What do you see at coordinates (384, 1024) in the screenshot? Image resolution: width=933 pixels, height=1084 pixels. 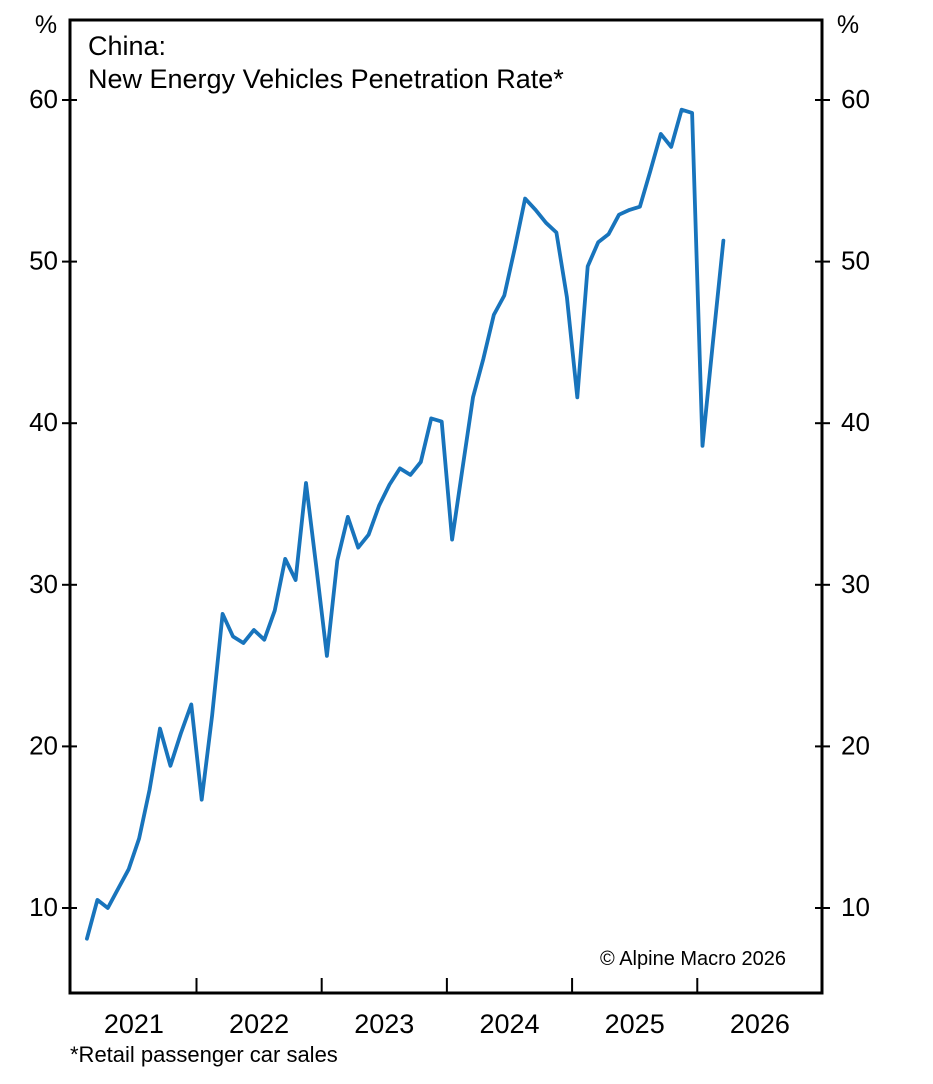 I see `x-year-label: 2023` at bounding box center [384, 1024].